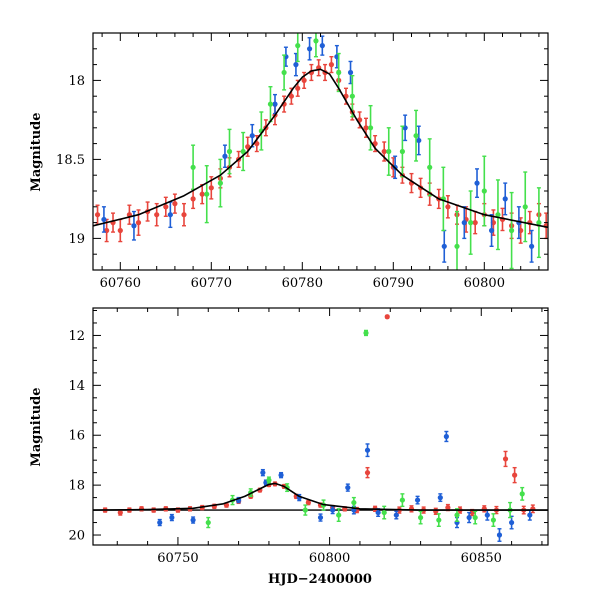 The height and width of the screenshot is (600, 600). What do you see at coordinates (320, 579) in the screenshot?
I see `bottom-x-axis-title: HJD−2400000` at bounding box center [320, 579].